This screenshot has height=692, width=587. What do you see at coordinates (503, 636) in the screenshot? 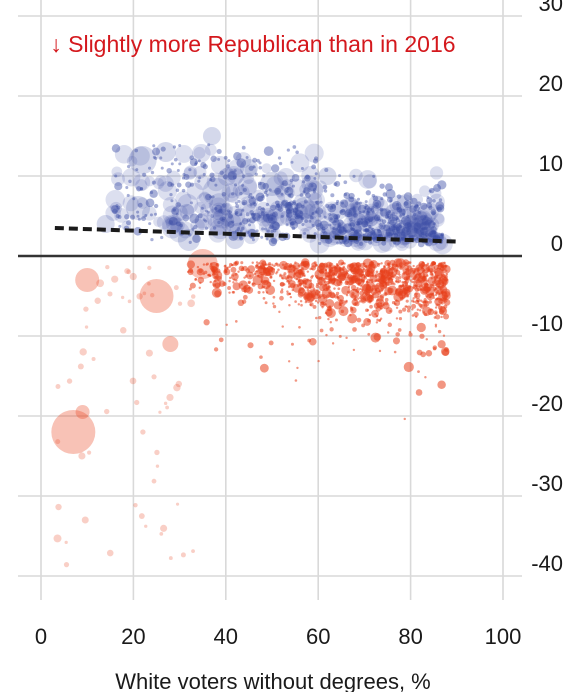
I see `x-tick-label: 100` at bounding box center [503, 636].